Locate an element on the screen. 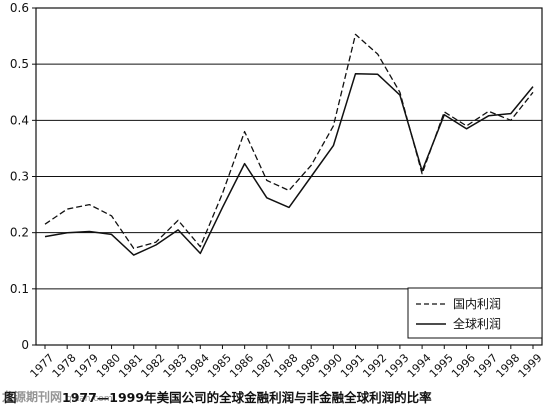 This screenshot has height=411, width=550. figure-label: 图 is located at coordinates (10, 397).